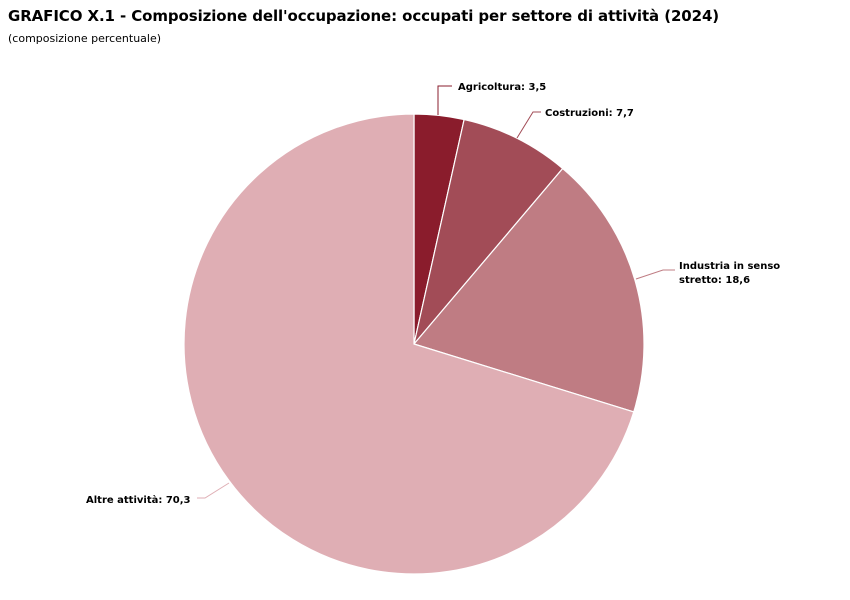  Describe the element at coordinates (85, 38) in the screenshot. I see `chart-subtitle: (composizione percentuale)` at that location.